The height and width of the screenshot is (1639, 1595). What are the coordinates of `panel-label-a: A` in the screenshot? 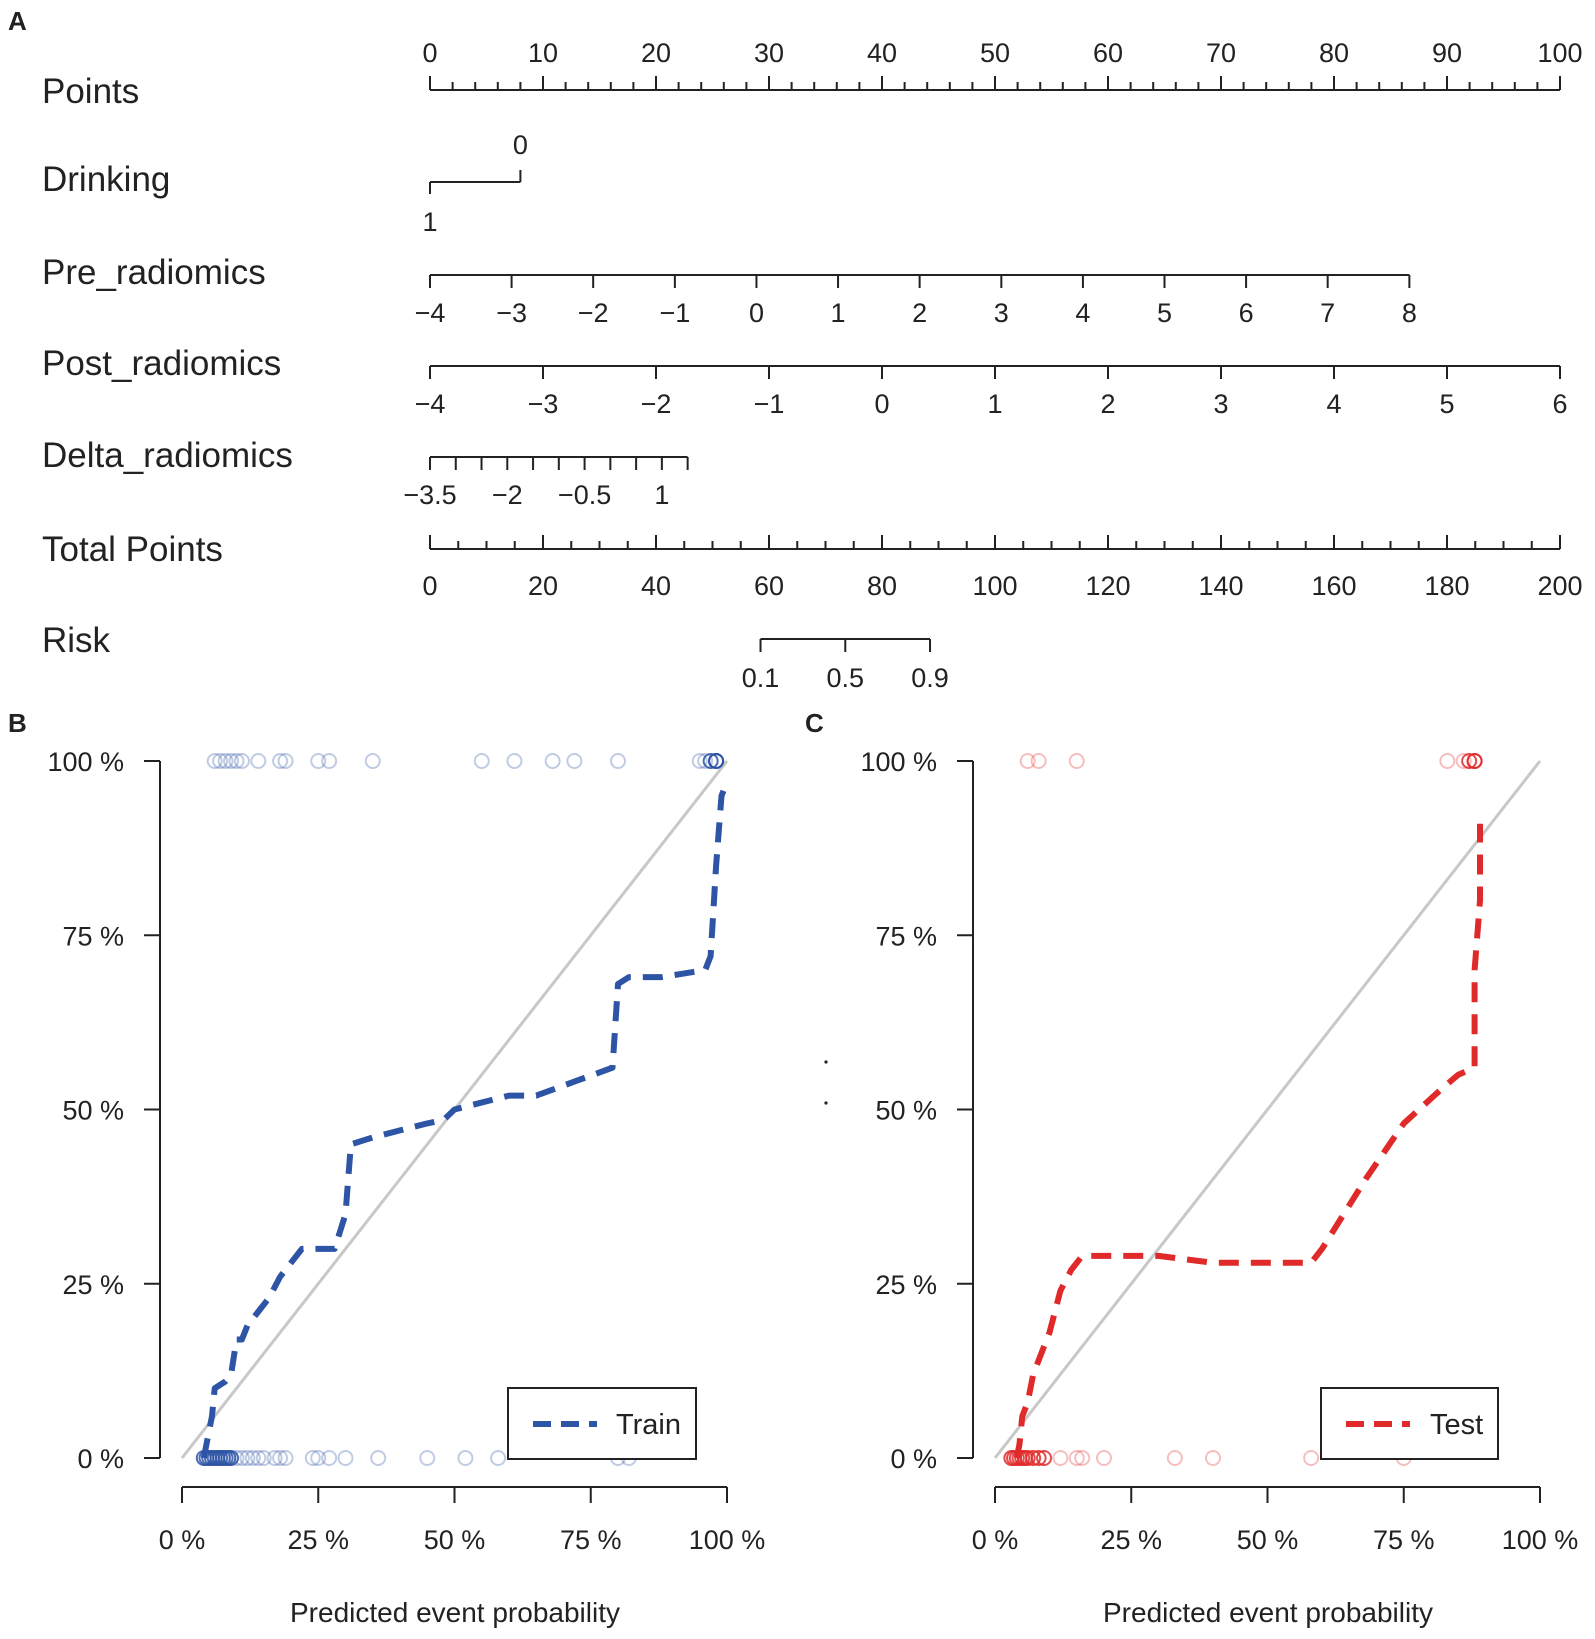 It's located at (17, 21).